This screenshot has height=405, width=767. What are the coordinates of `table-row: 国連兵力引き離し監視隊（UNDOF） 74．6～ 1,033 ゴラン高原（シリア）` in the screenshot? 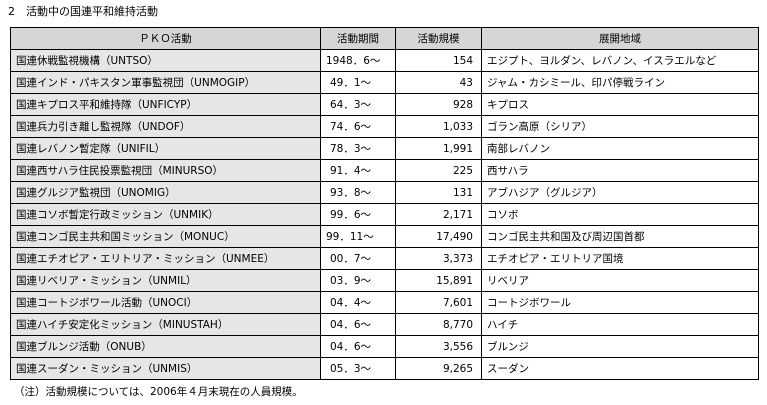 It's located at (384, 126).